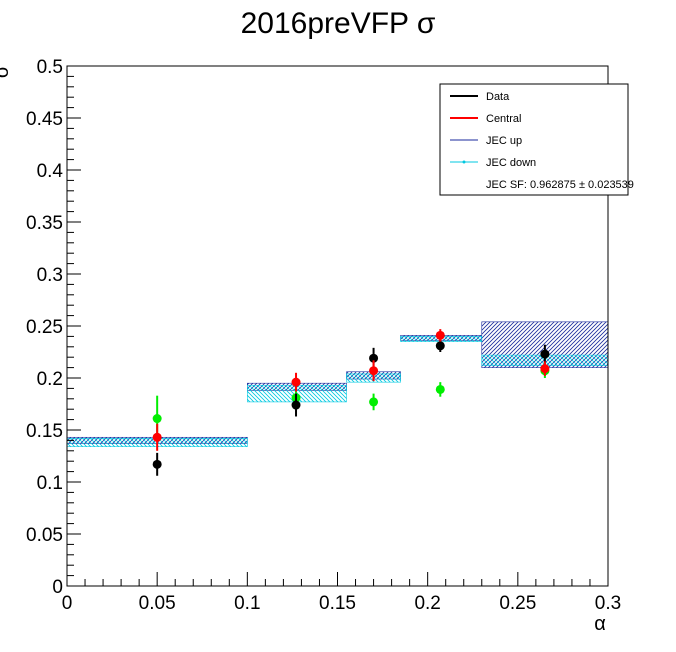 This screenshot has width=676, height=652. Describe the element at coordinates (50, 379) in the screenshot. I see `y-tick-label: 0.2` at that location.